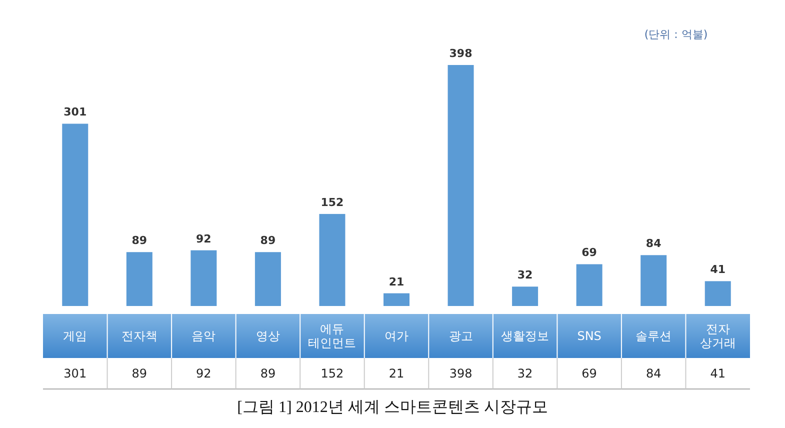  I want to click on text: 92, so click(204, 373).